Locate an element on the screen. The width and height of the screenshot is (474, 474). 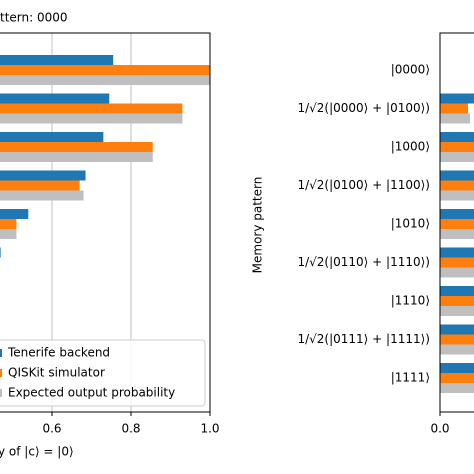
chart-title: ttern: 0000 is located at coordinates (34, 18).